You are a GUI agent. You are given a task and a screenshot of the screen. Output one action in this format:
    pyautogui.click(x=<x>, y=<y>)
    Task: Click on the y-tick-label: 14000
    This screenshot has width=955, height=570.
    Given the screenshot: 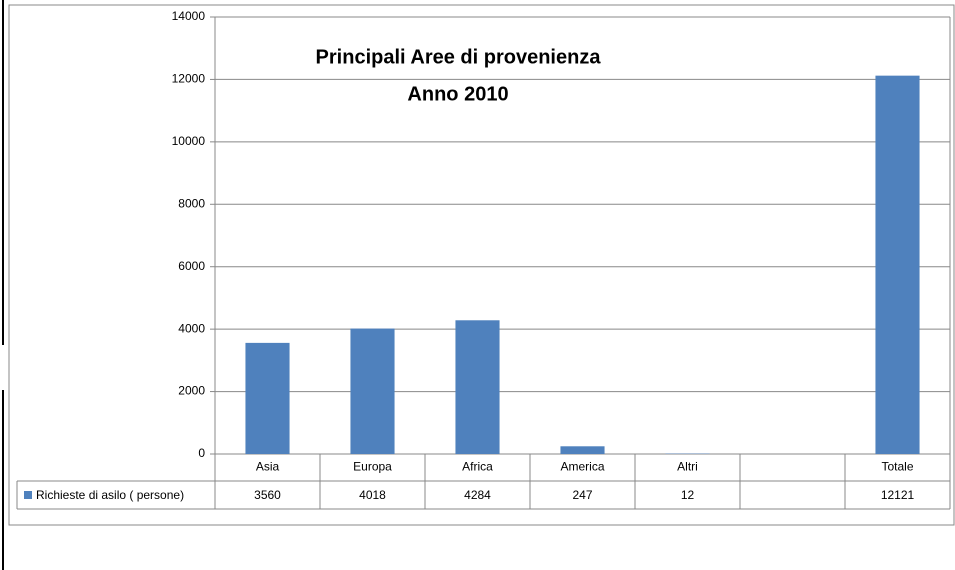 What is the action you would take?
    pyautogui.click(x=189, y=16)
    